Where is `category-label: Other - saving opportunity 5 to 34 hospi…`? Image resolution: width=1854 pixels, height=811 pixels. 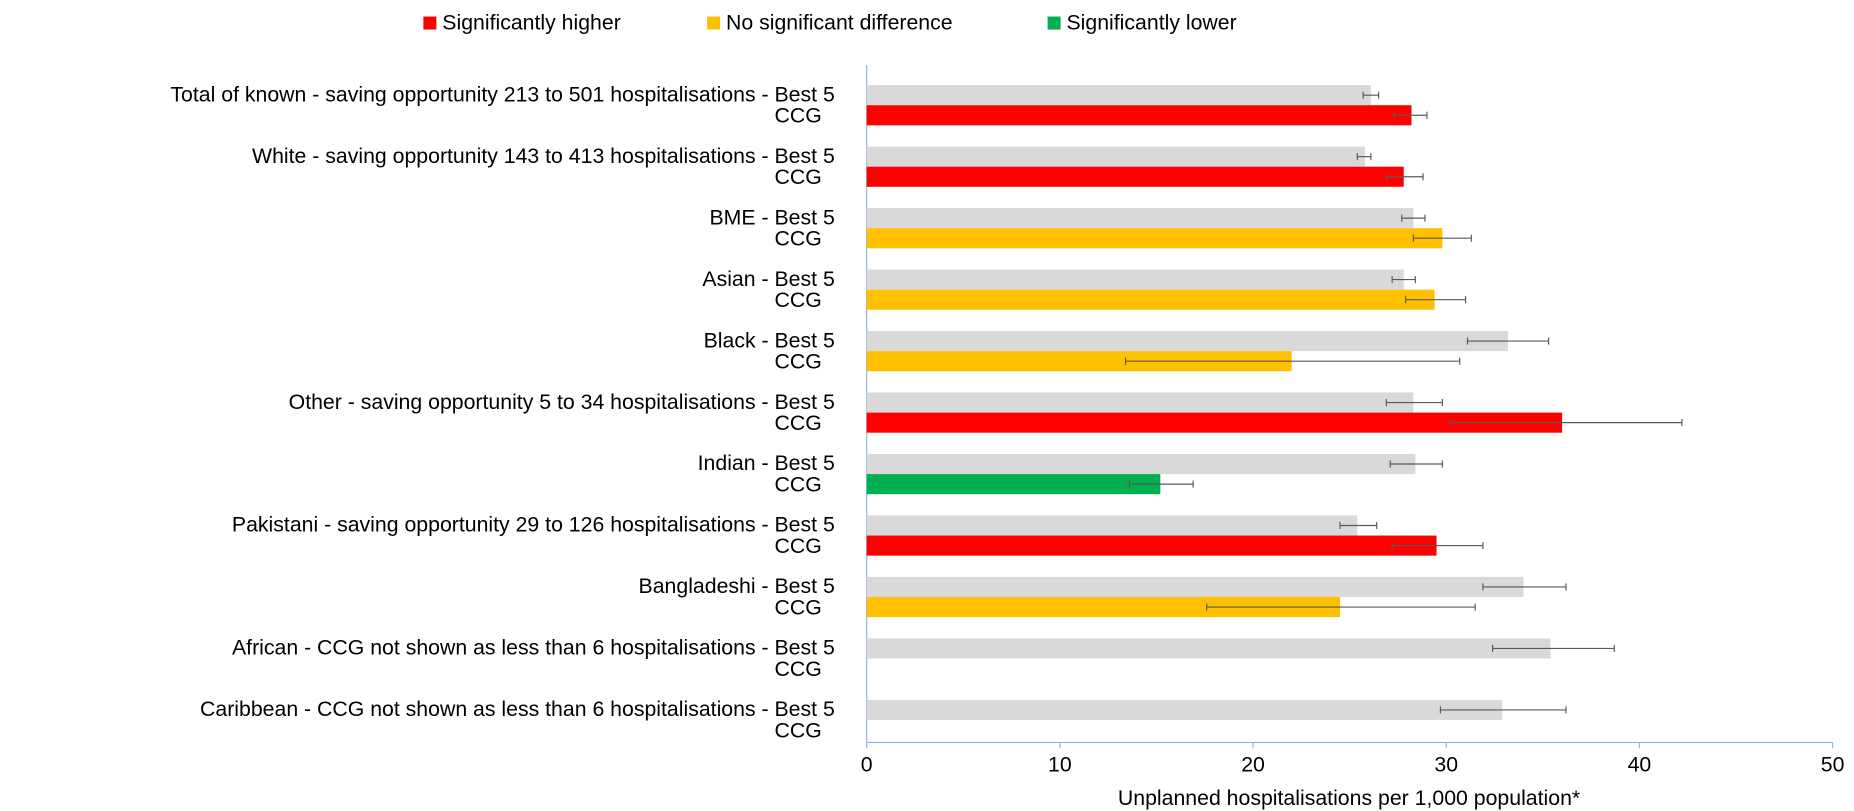
category-label: Other - saving opportunity 5 to 34 hospi… is located at coordinates (562, 402).